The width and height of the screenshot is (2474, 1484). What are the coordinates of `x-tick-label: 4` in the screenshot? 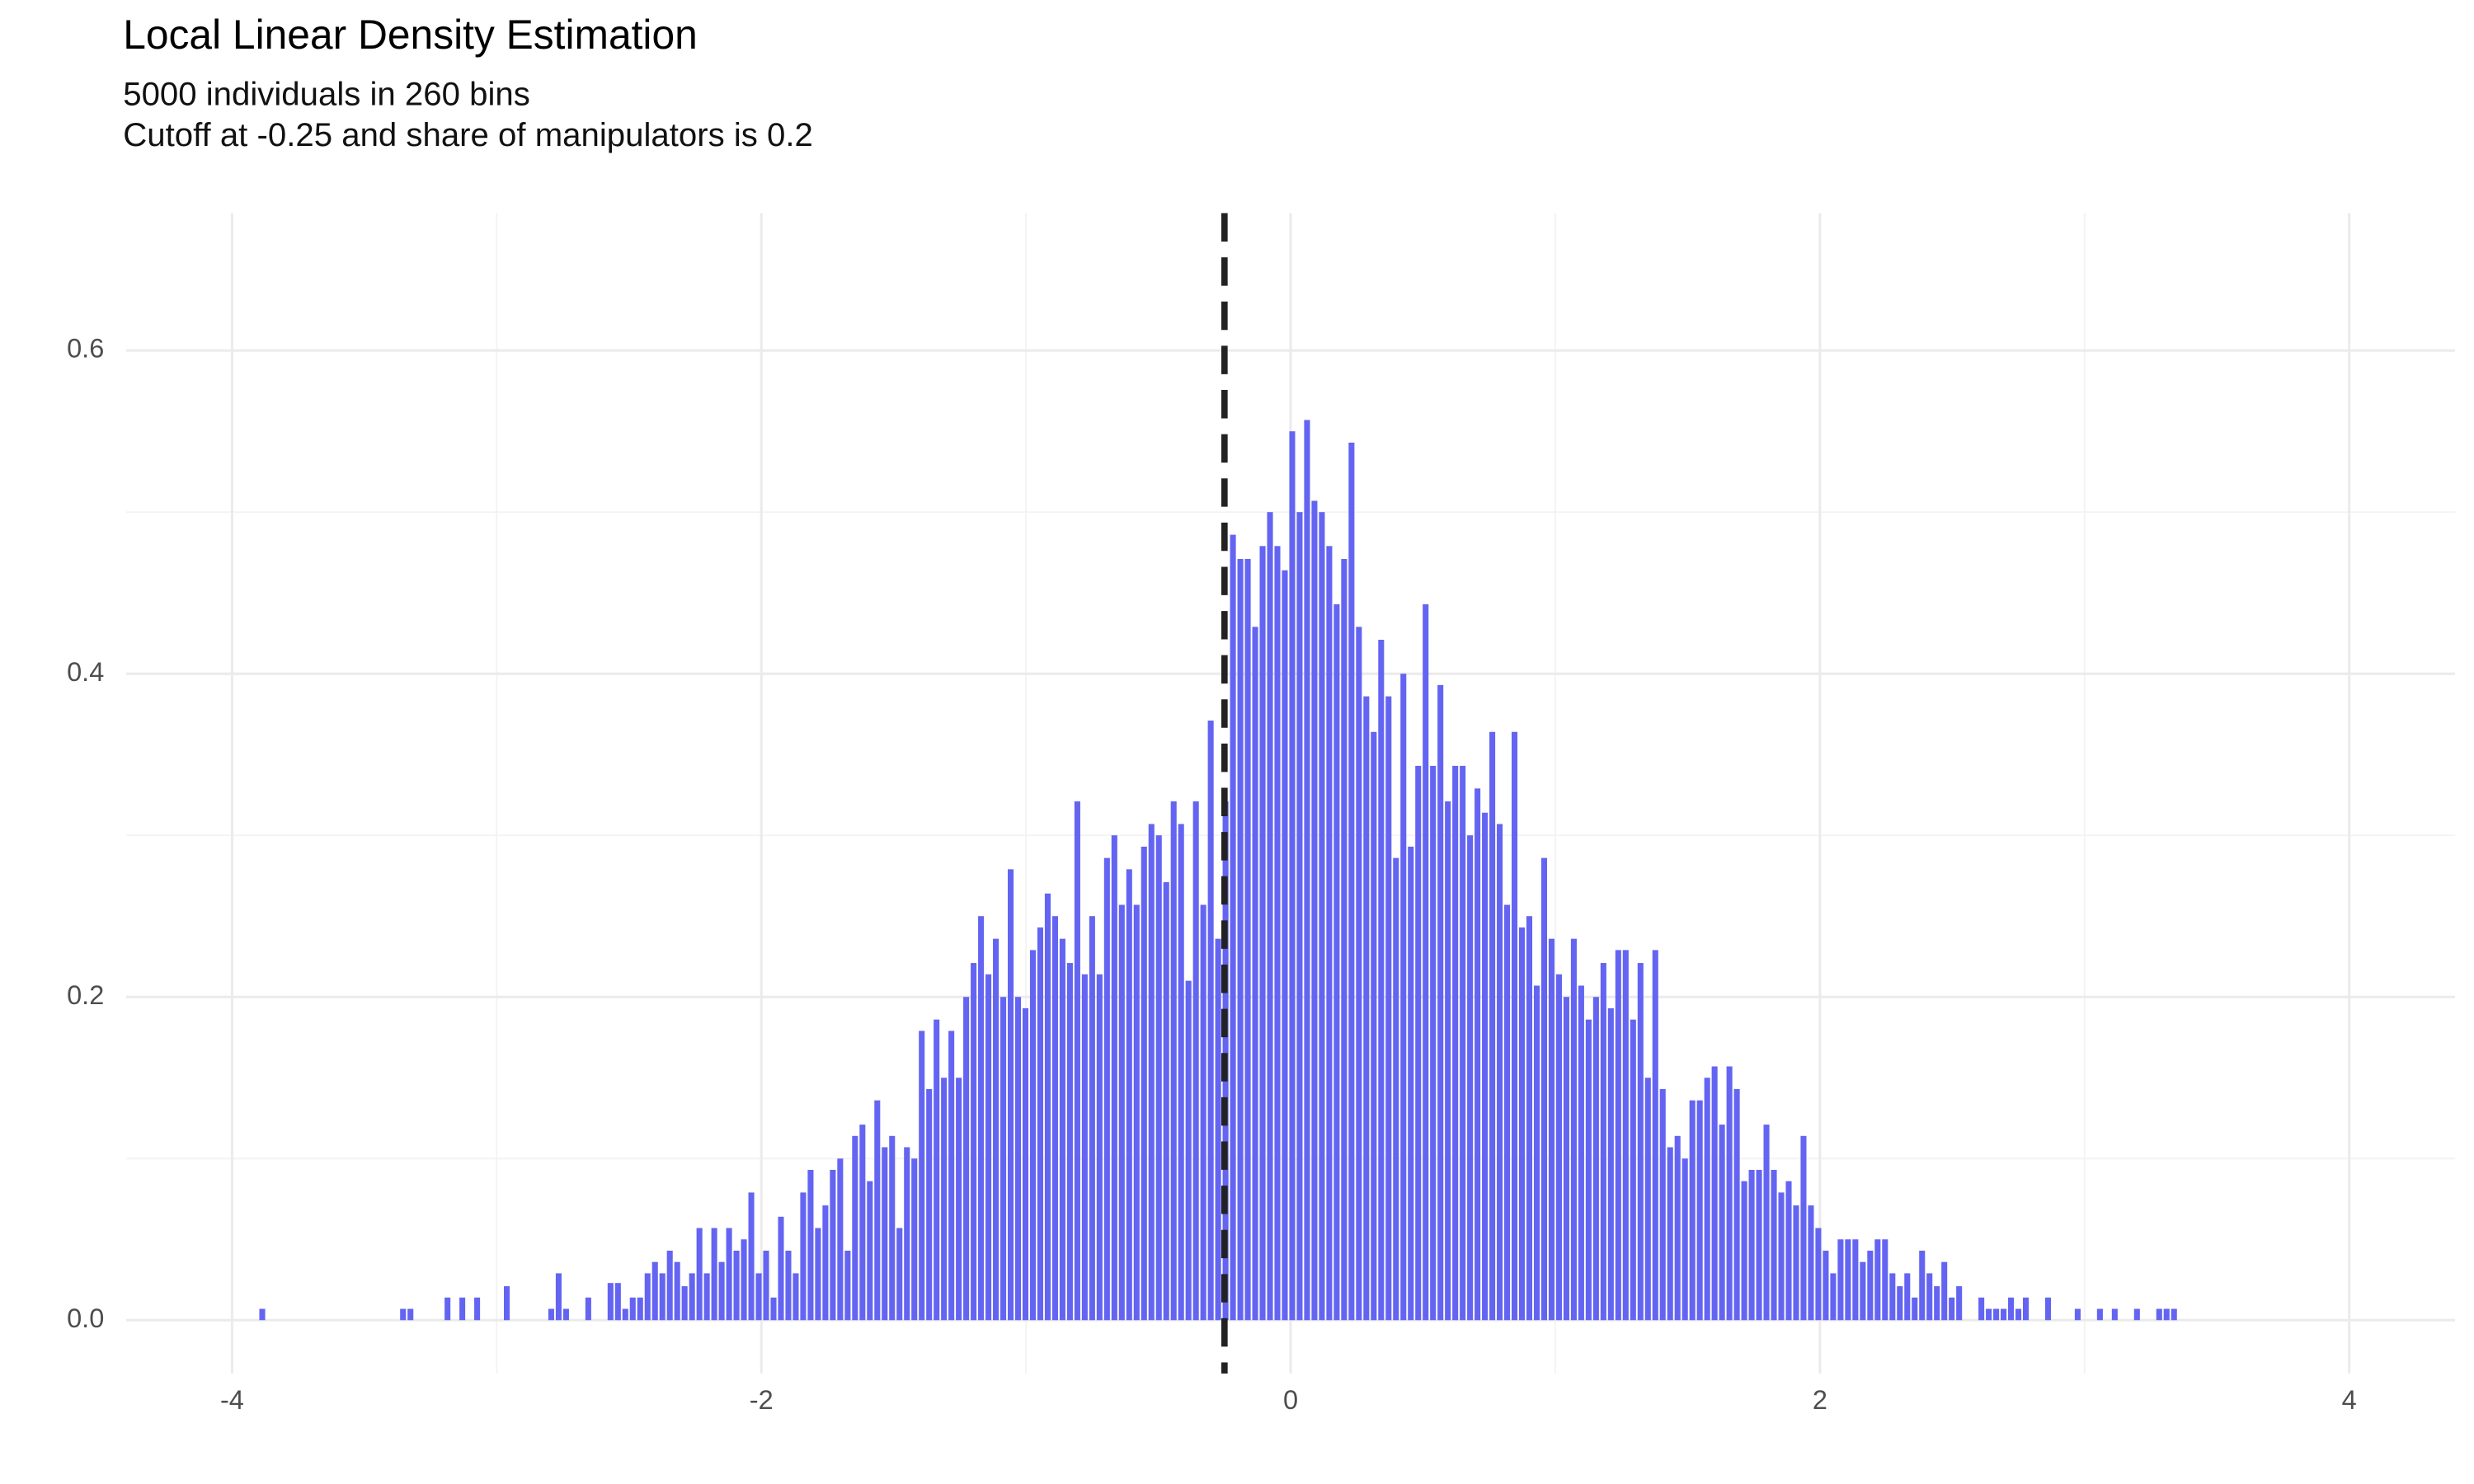 It's located at (2349, 1400).